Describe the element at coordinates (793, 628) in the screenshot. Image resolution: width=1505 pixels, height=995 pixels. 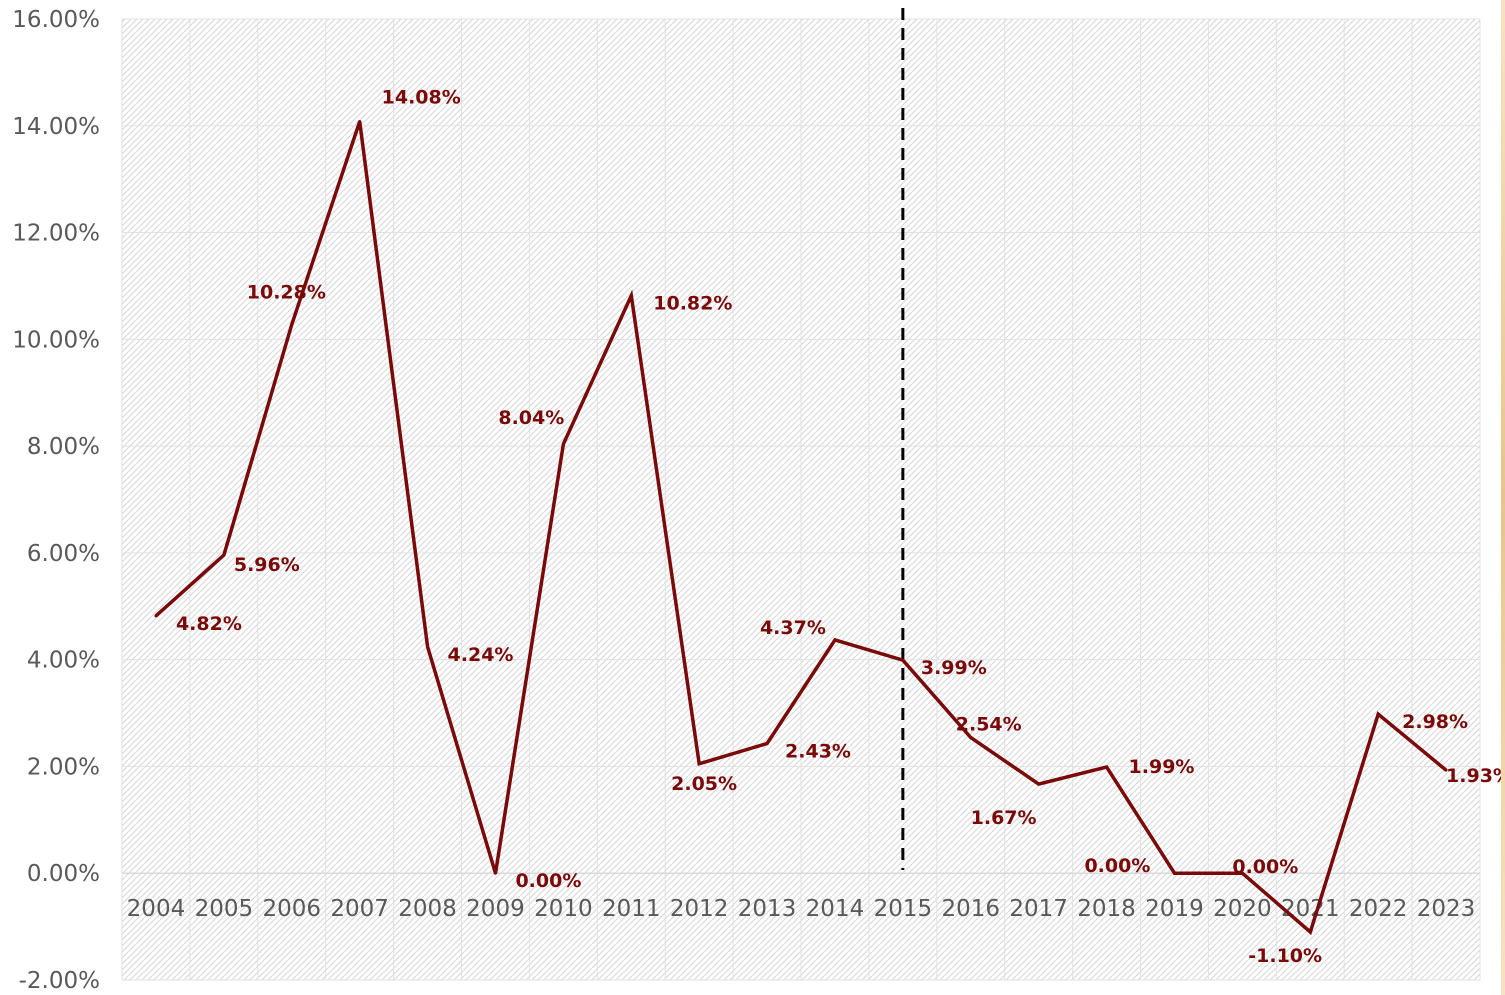
I see `data-label: 4.37%` at that location.